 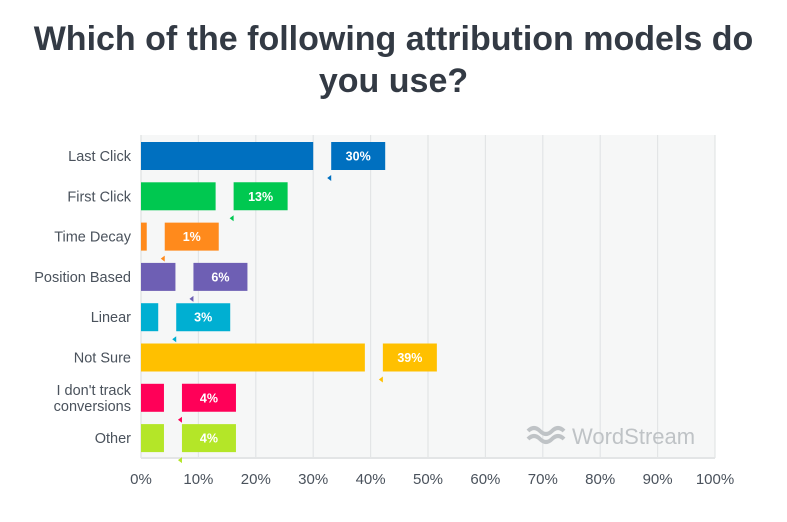 What do you see at coordinates (409, 358) in the screenshot?
I see `data-label: 39%` at bounding box center [409, 358].